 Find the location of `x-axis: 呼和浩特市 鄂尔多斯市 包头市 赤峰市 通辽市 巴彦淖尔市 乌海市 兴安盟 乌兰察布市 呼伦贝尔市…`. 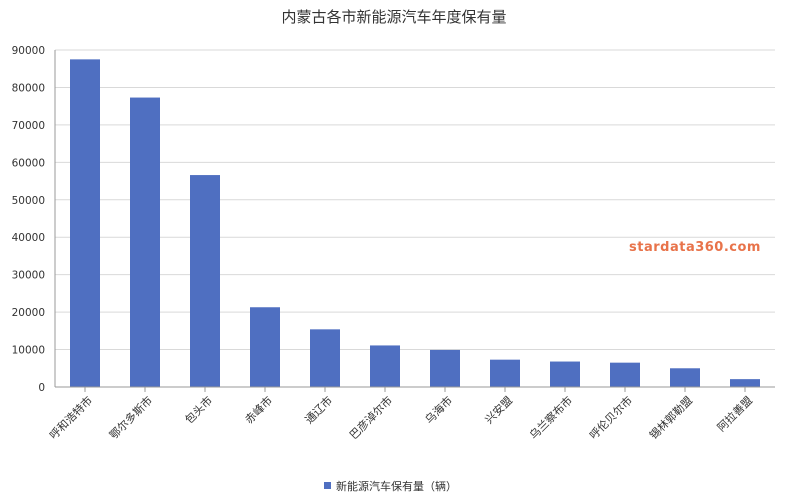

x-axis: 呼和浩特市 鄂尔多斯市 包头市 赤峰市 通辽市 巴彦淖尔市 乌海市 兴安盟 乌兰察布市 呼伦贝尔市… is located at coordinates (410, 414).